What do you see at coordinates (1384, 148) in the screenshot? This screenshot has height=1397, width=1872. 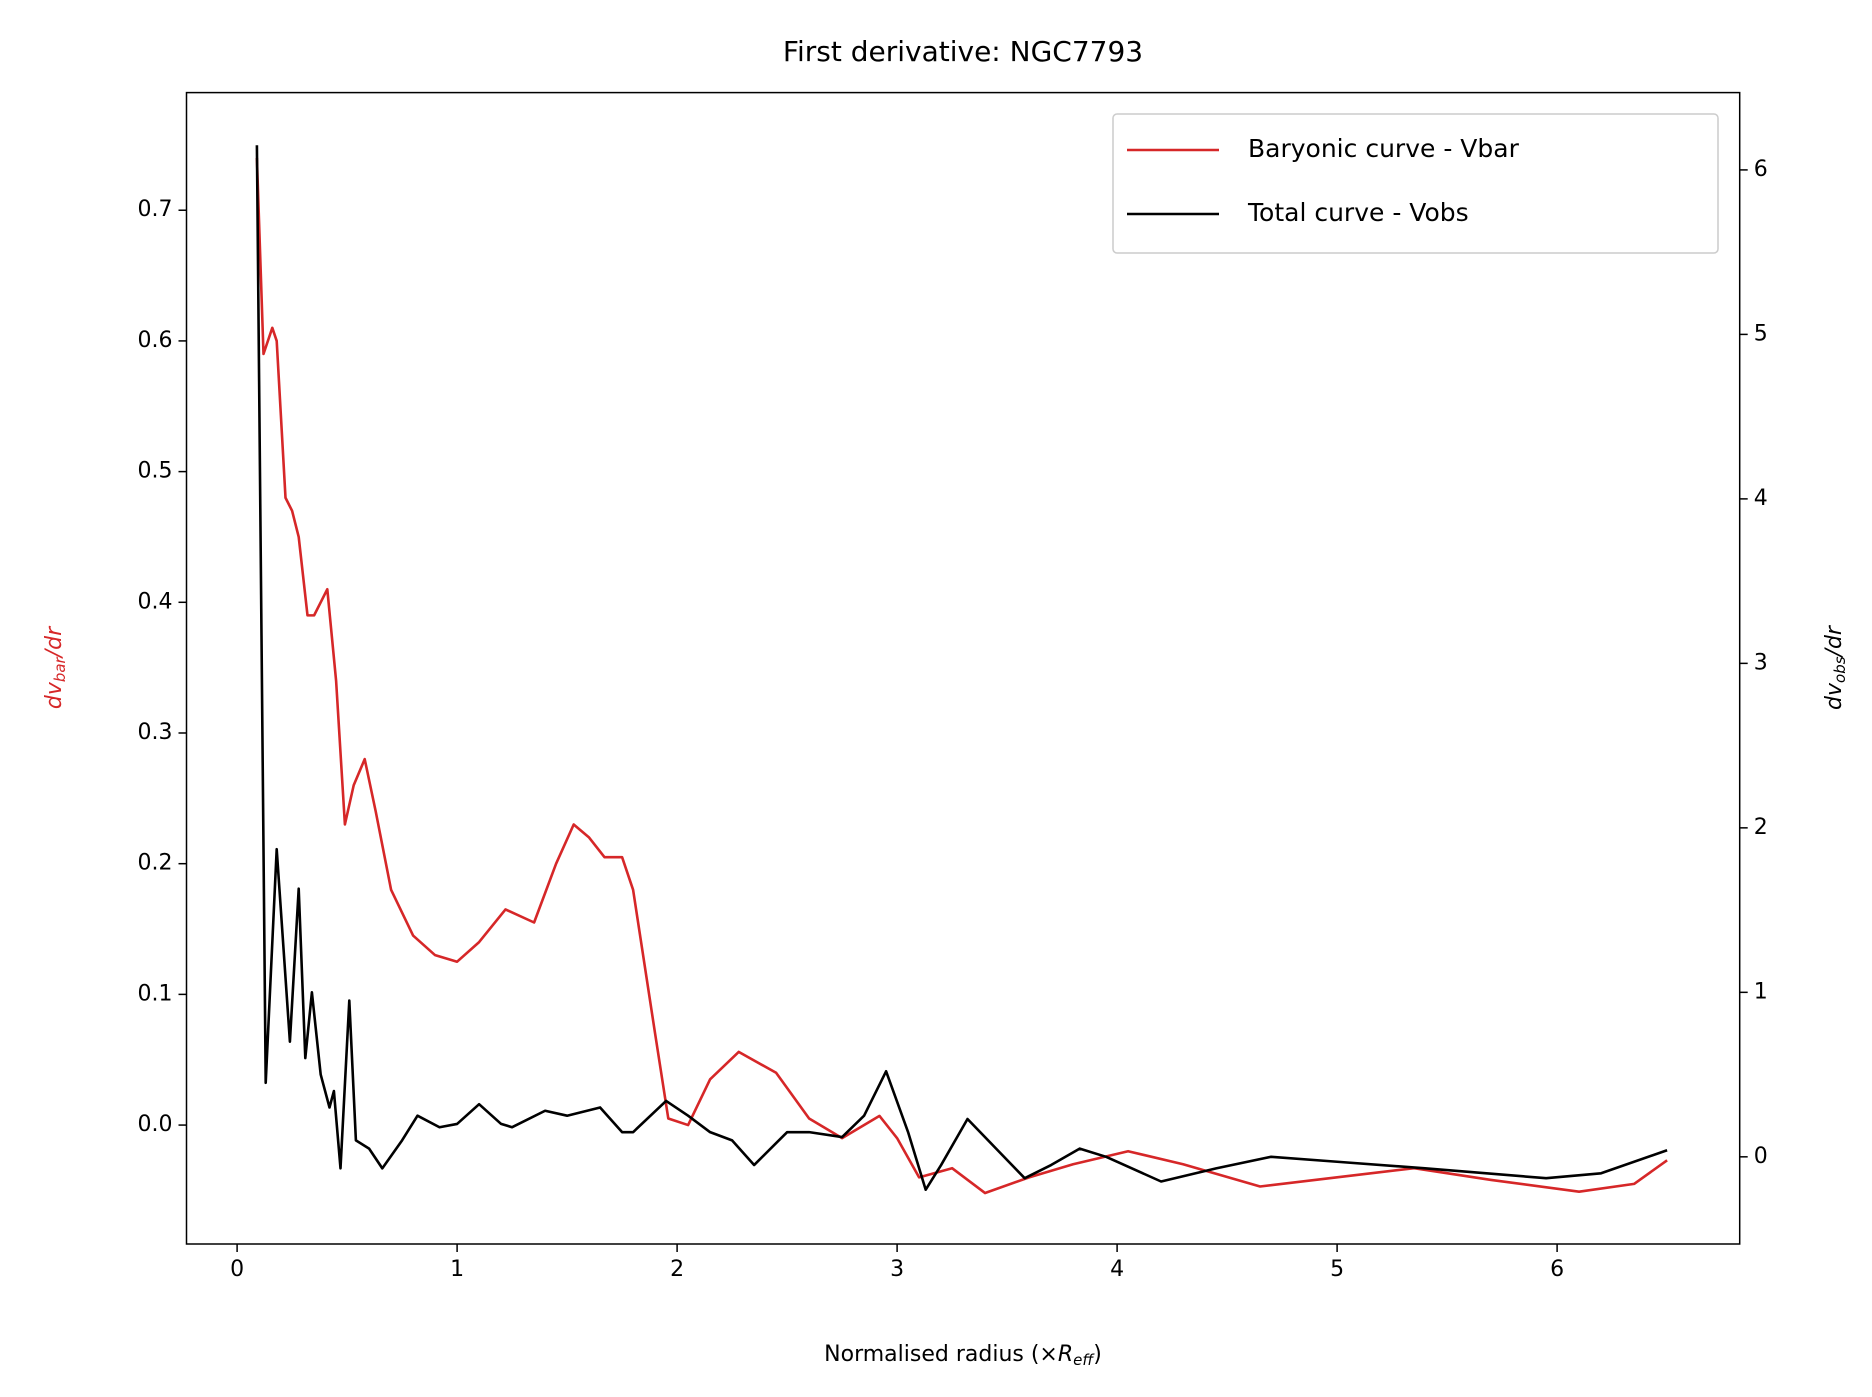 I see `legend-label: Baryonic curve - Vbar` at bounding box center [1384, 148].